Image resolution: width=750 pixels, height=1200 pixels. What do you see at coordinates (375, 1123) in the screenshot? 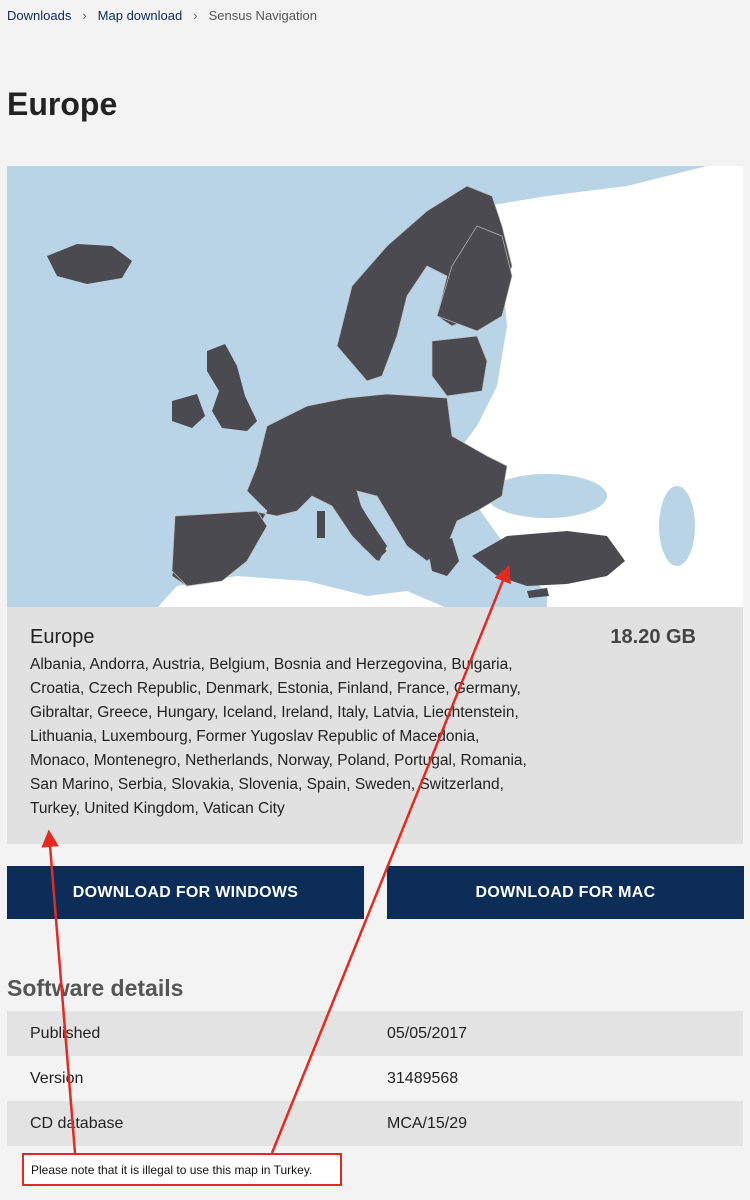
I see `table-row: CD database MCA/15/29` at bounding box center [375, 1123].